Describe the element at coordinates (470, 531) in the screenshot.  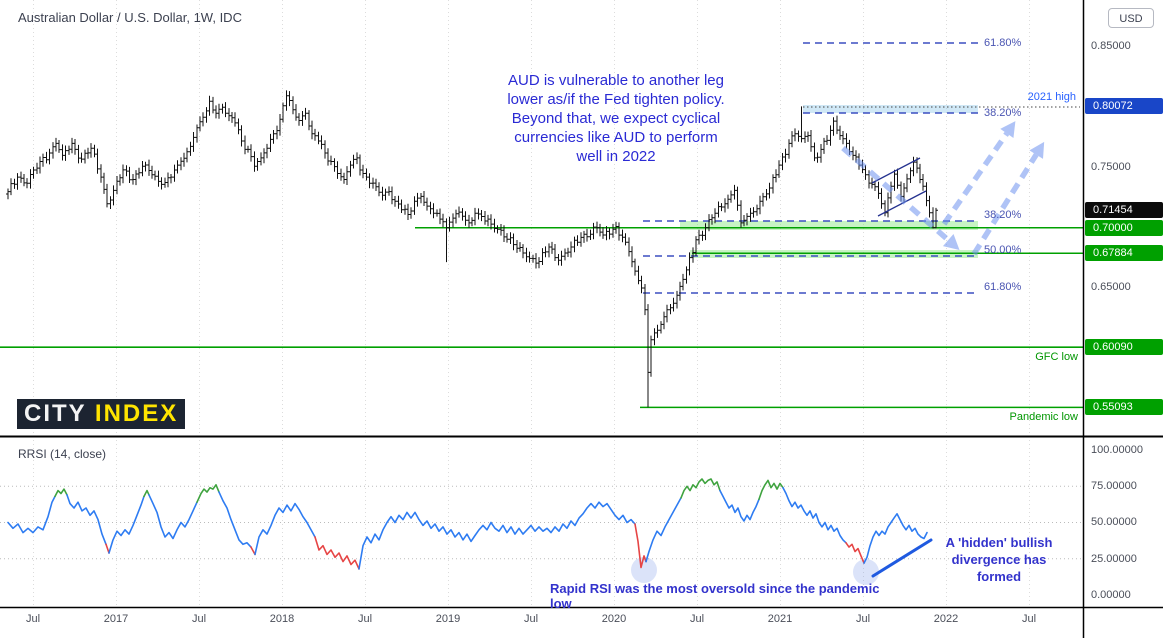
I see `rsi-layer` at that location.